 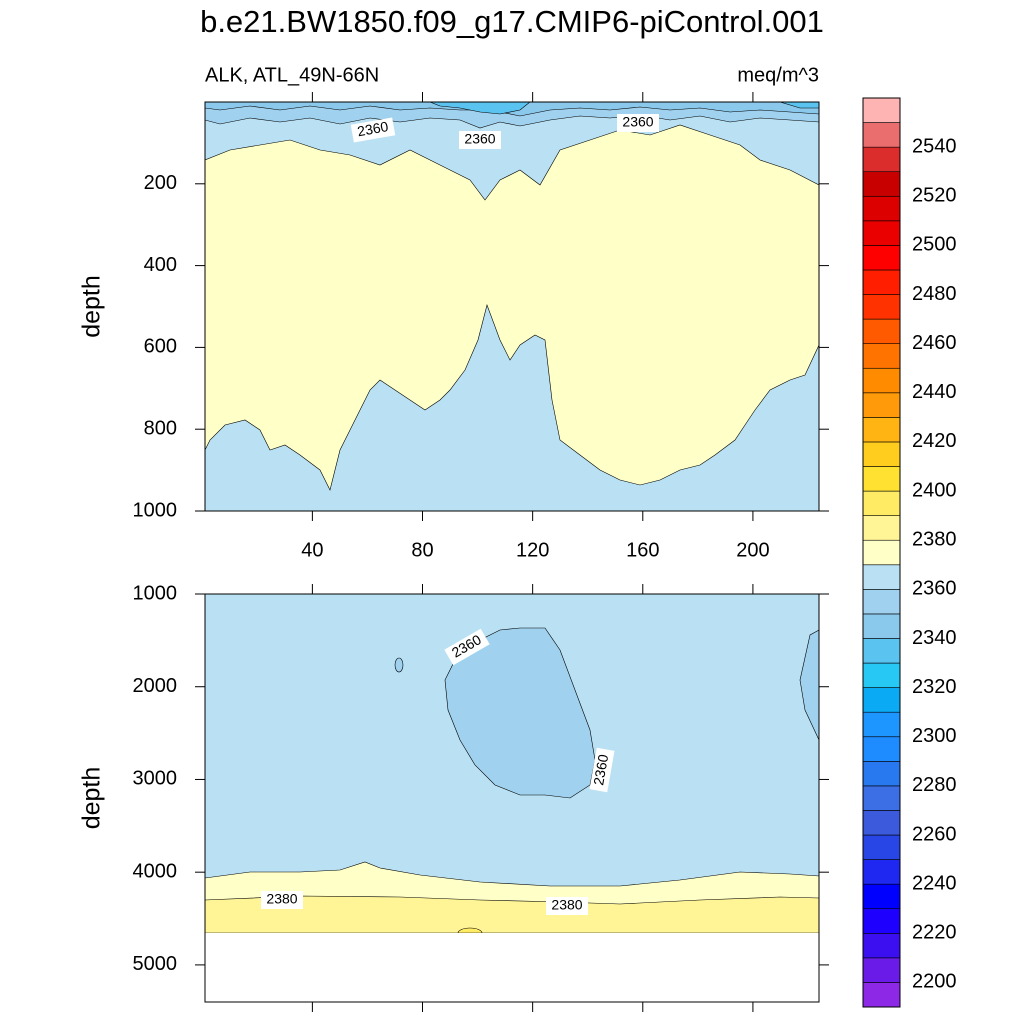 I want to click on y-tick-label: 400, so click(x=160, y=265).